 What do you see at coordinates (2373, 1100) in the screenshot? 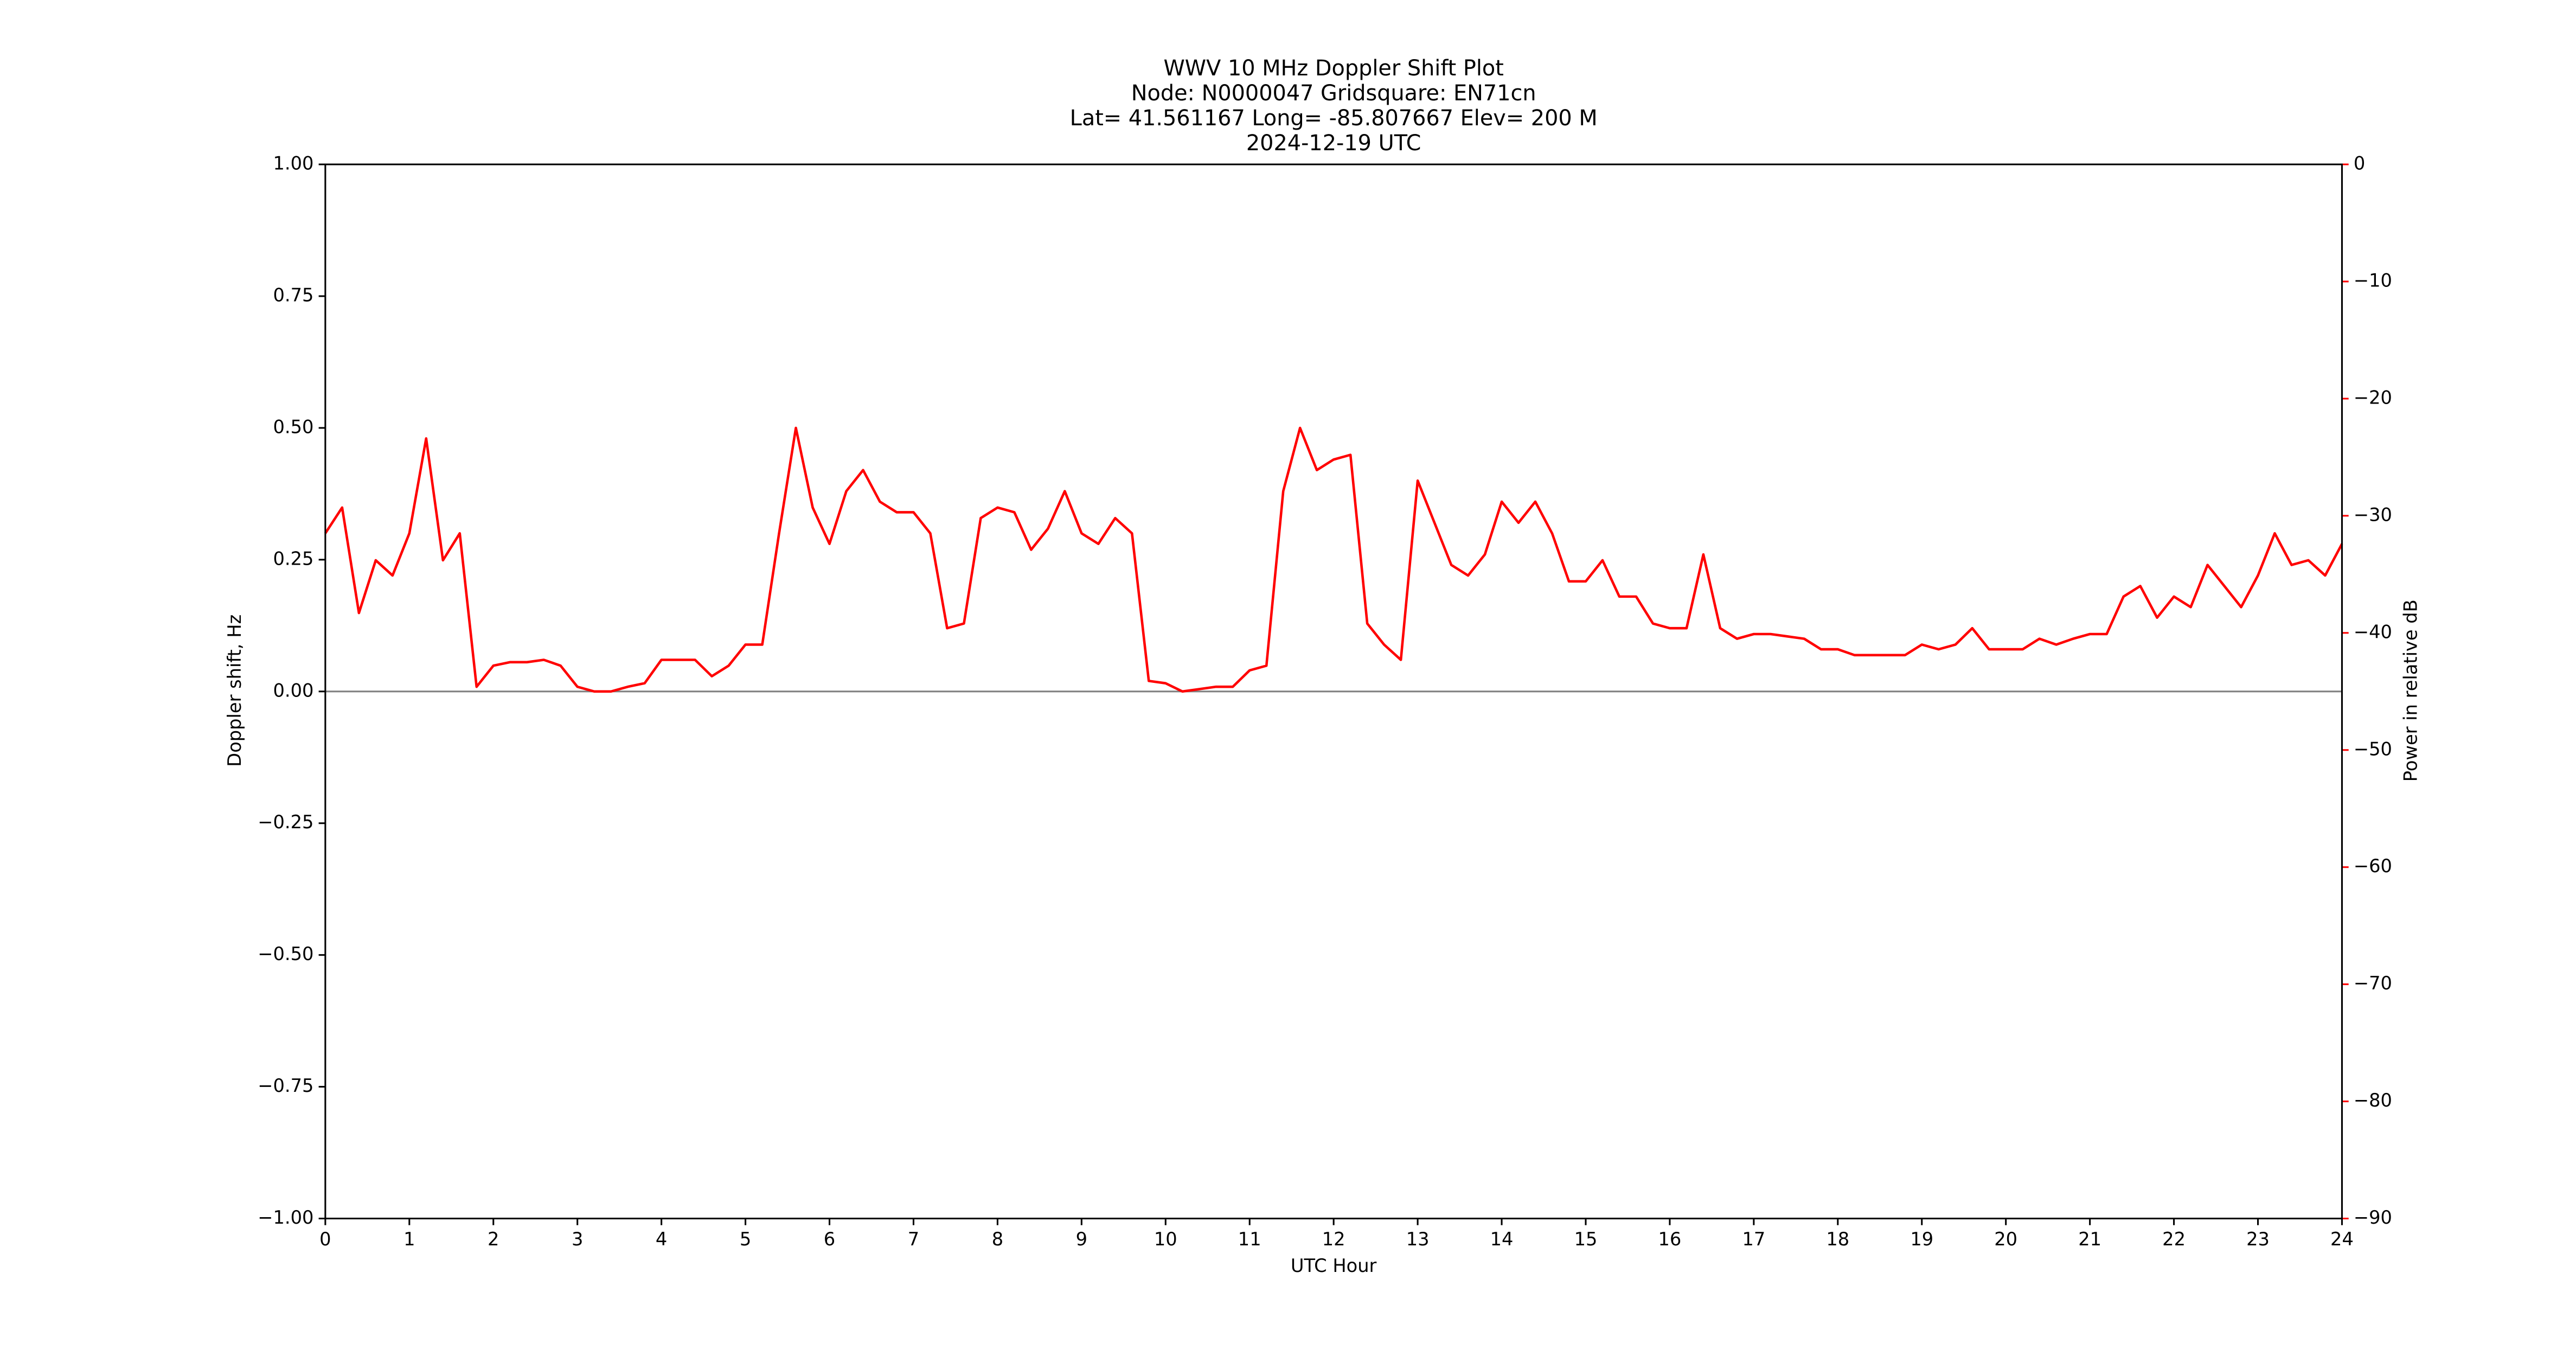
I see `y2-tick-label: −80` at bounding box center [2373, 1100].